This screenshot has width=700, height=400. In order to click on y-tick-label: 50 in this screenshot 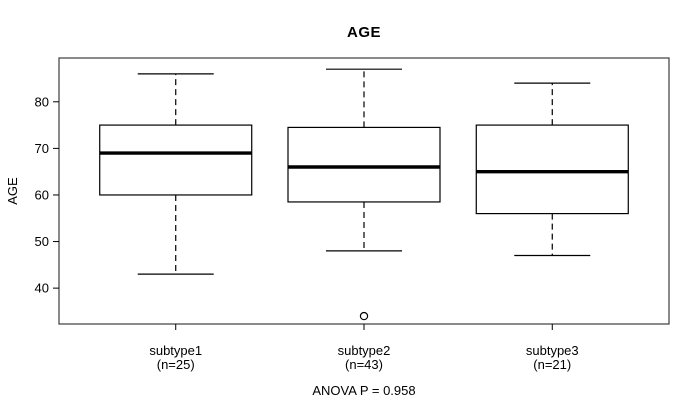, I will do `click(42, 241)`.